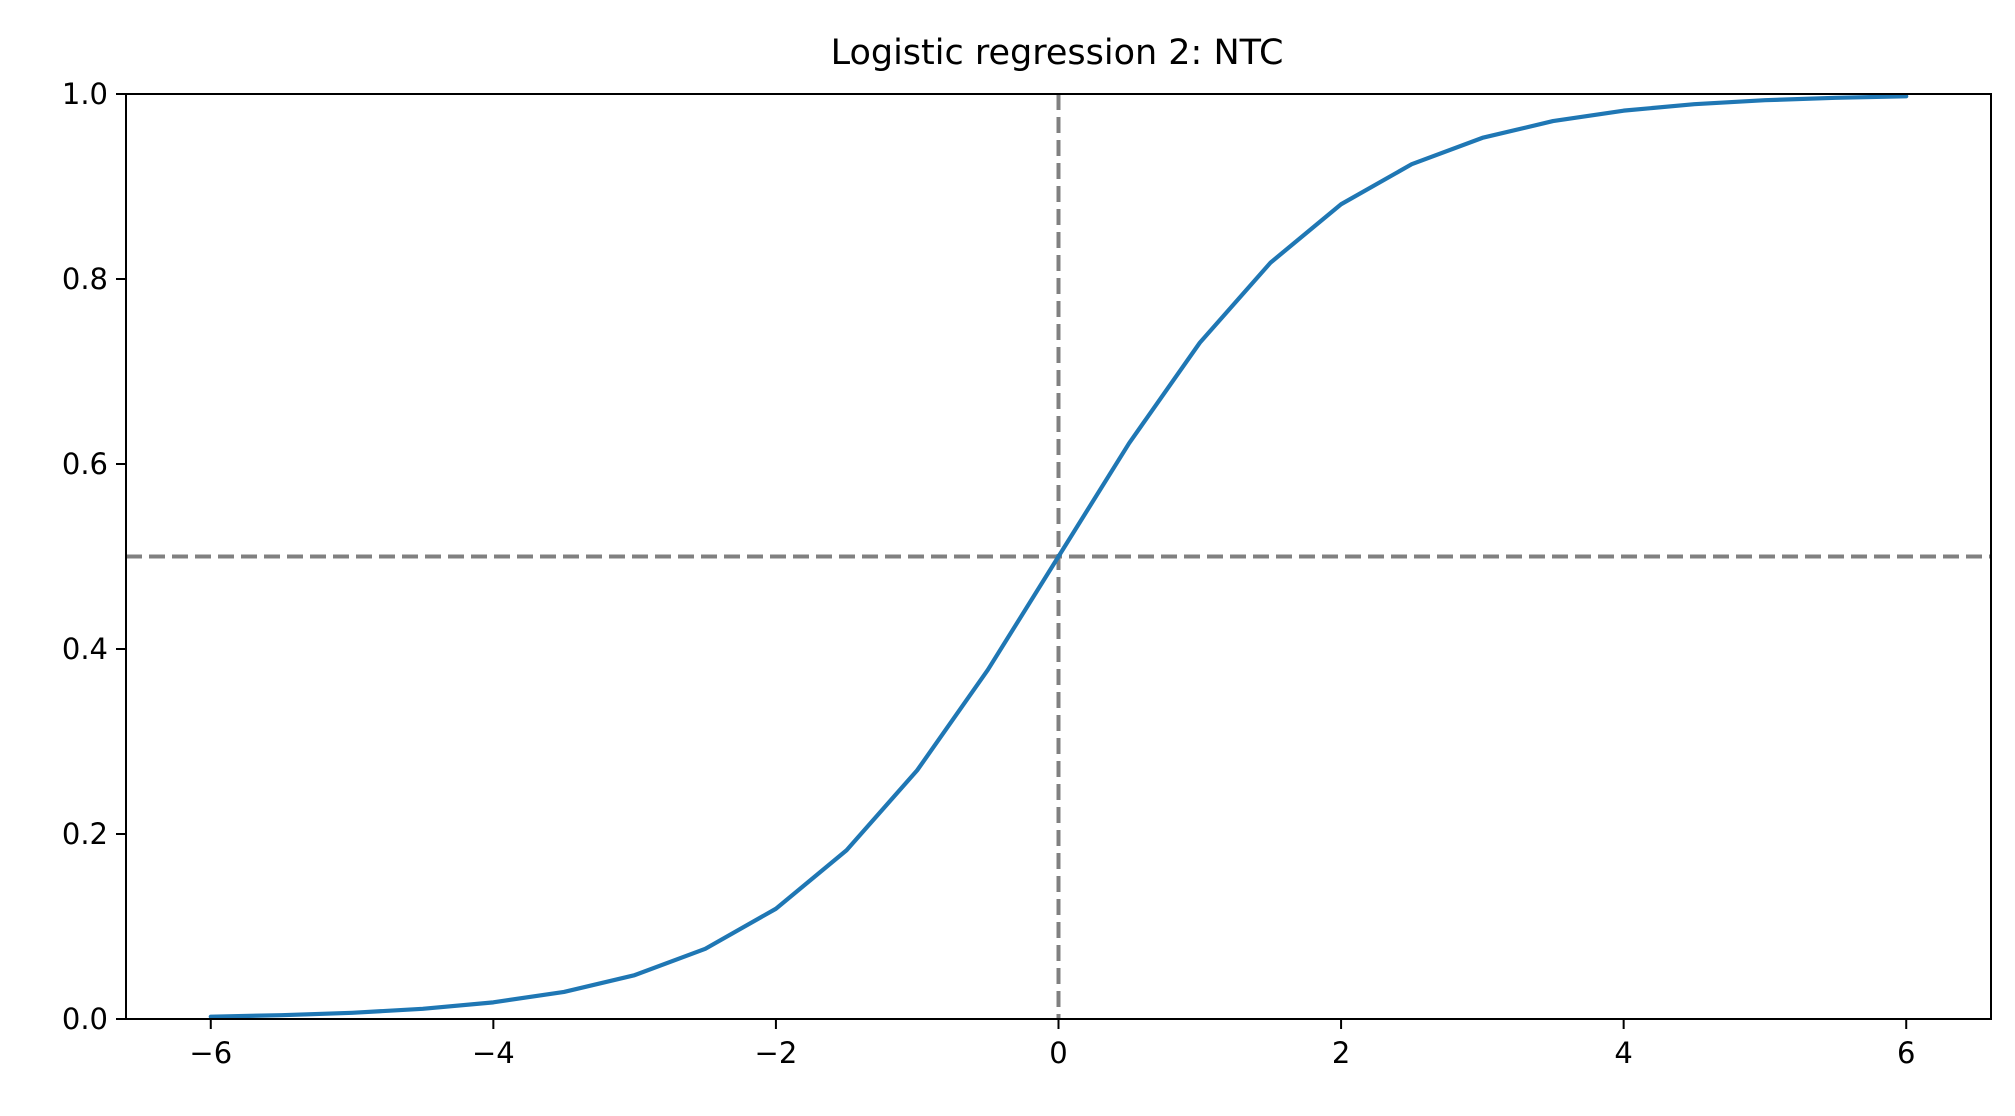  I want to click on x-tick-label: 6, so click(1906, 1053).